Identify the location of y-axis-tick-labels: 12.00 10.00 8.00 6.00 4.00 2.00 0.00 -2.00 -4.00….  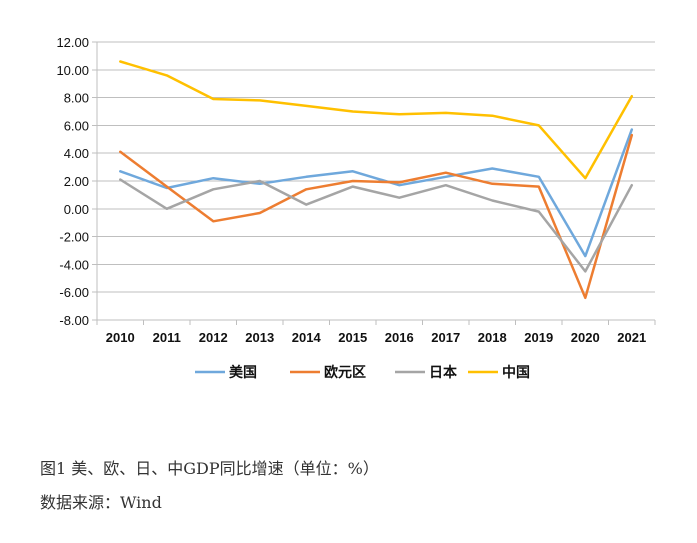
(72, 181).